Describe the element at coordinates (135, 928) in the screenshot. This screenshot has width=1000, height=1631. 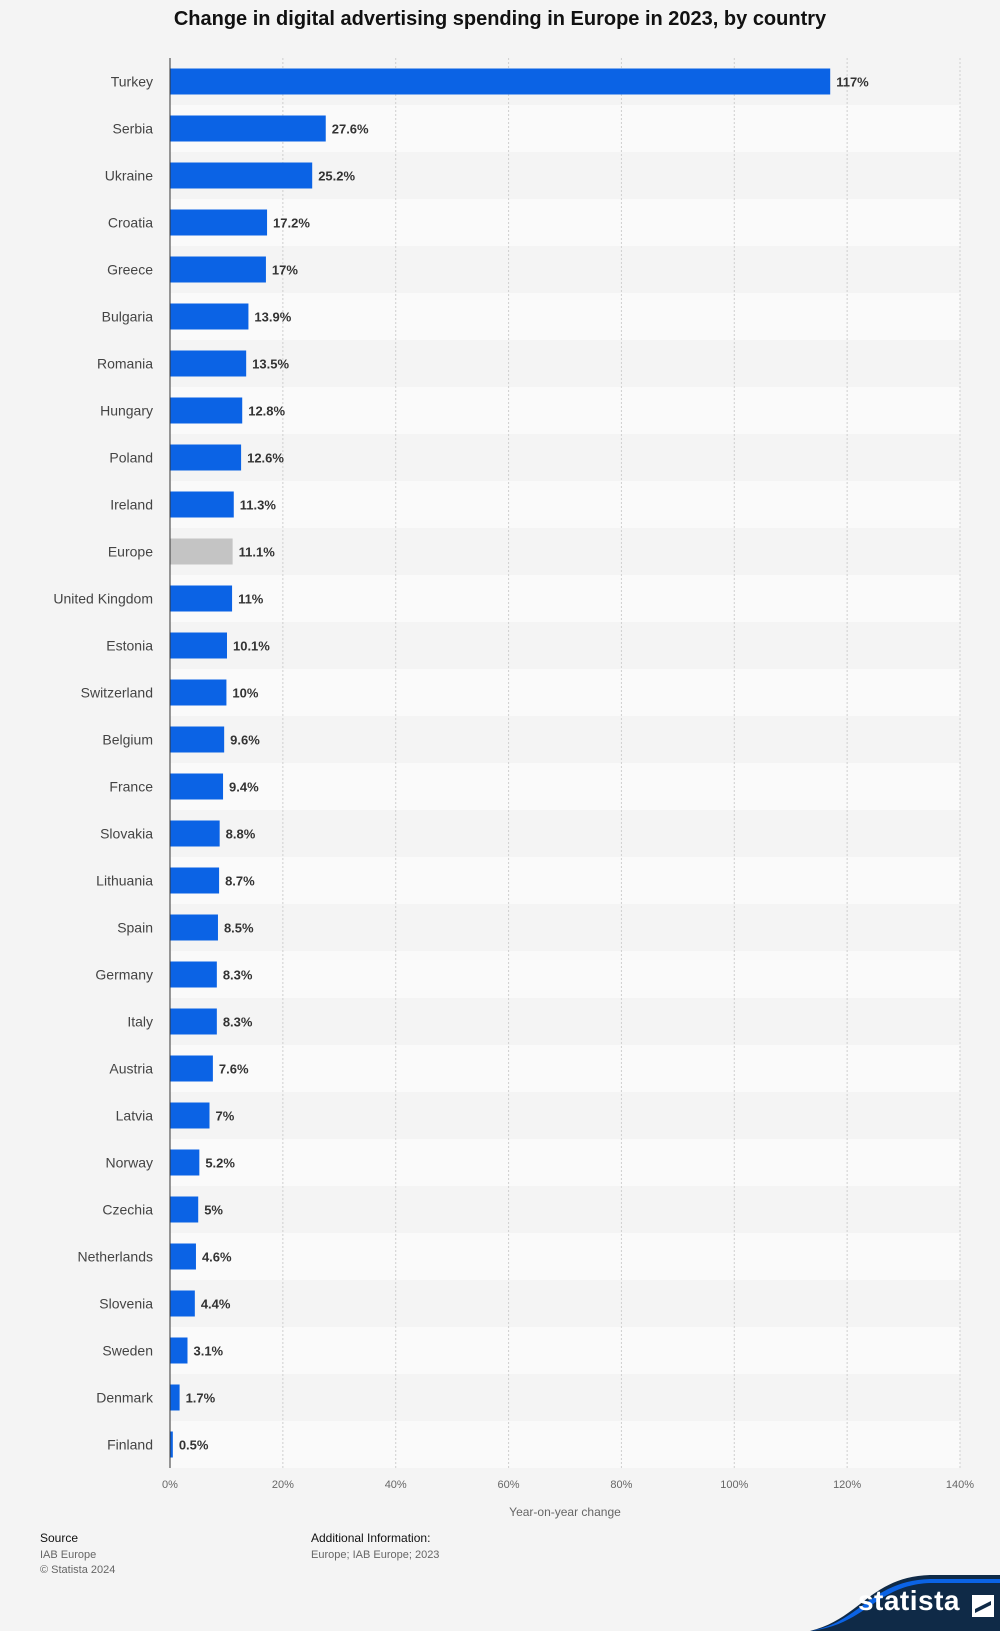
I see `category-label: Spain` at that location.